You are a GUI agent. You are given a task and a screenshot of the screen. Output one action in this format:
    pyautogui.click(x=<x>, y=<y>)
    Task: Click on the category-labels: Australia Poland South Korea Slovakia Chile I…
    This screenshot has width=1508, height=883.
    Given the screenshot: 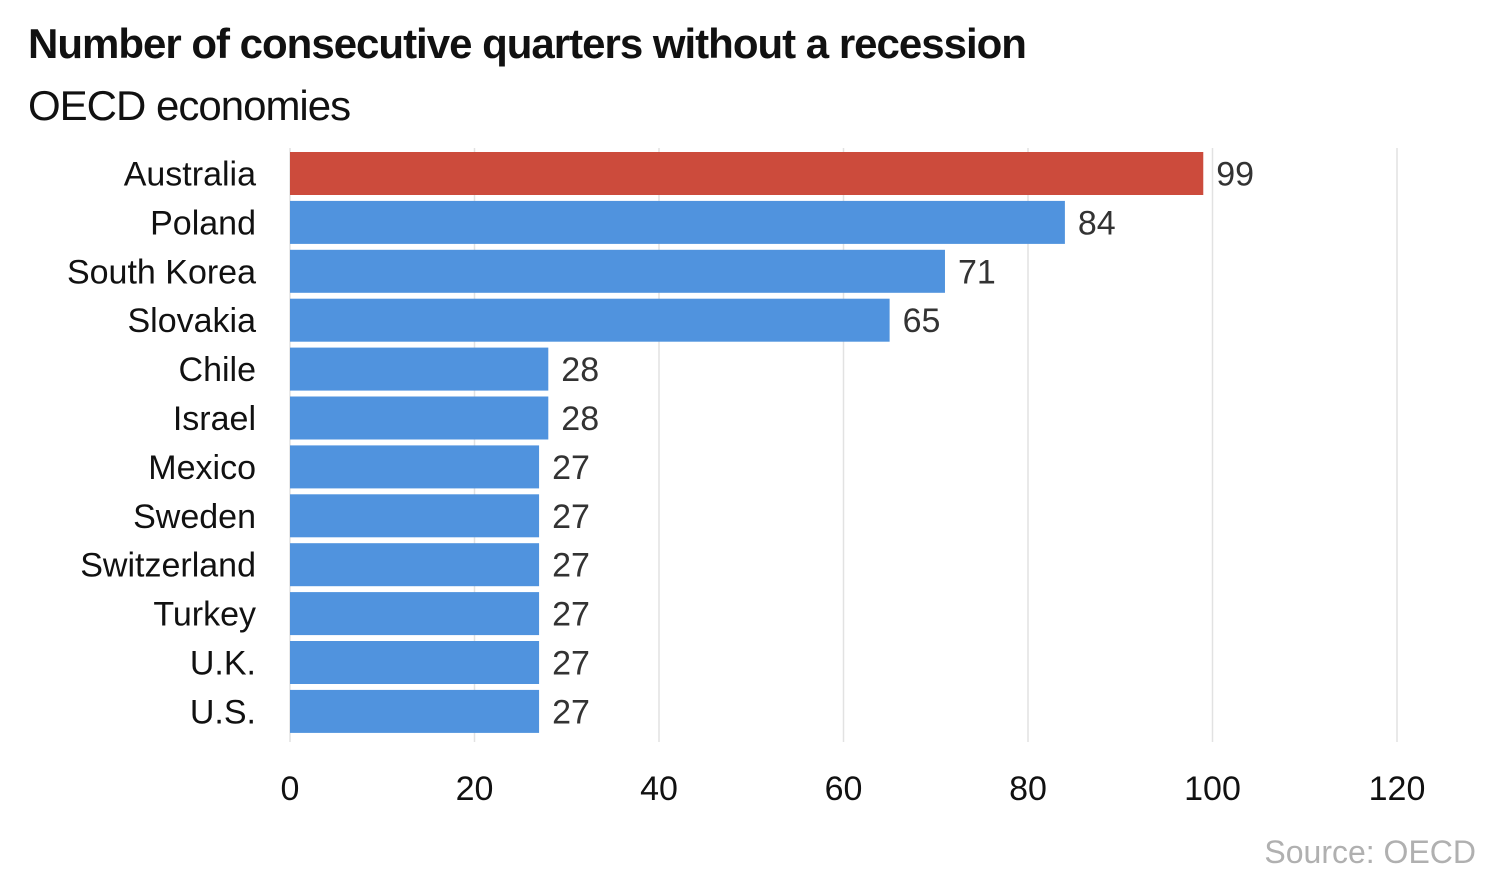 What is the action you would take?
    pyautogui.click(x=161, y=444)
    